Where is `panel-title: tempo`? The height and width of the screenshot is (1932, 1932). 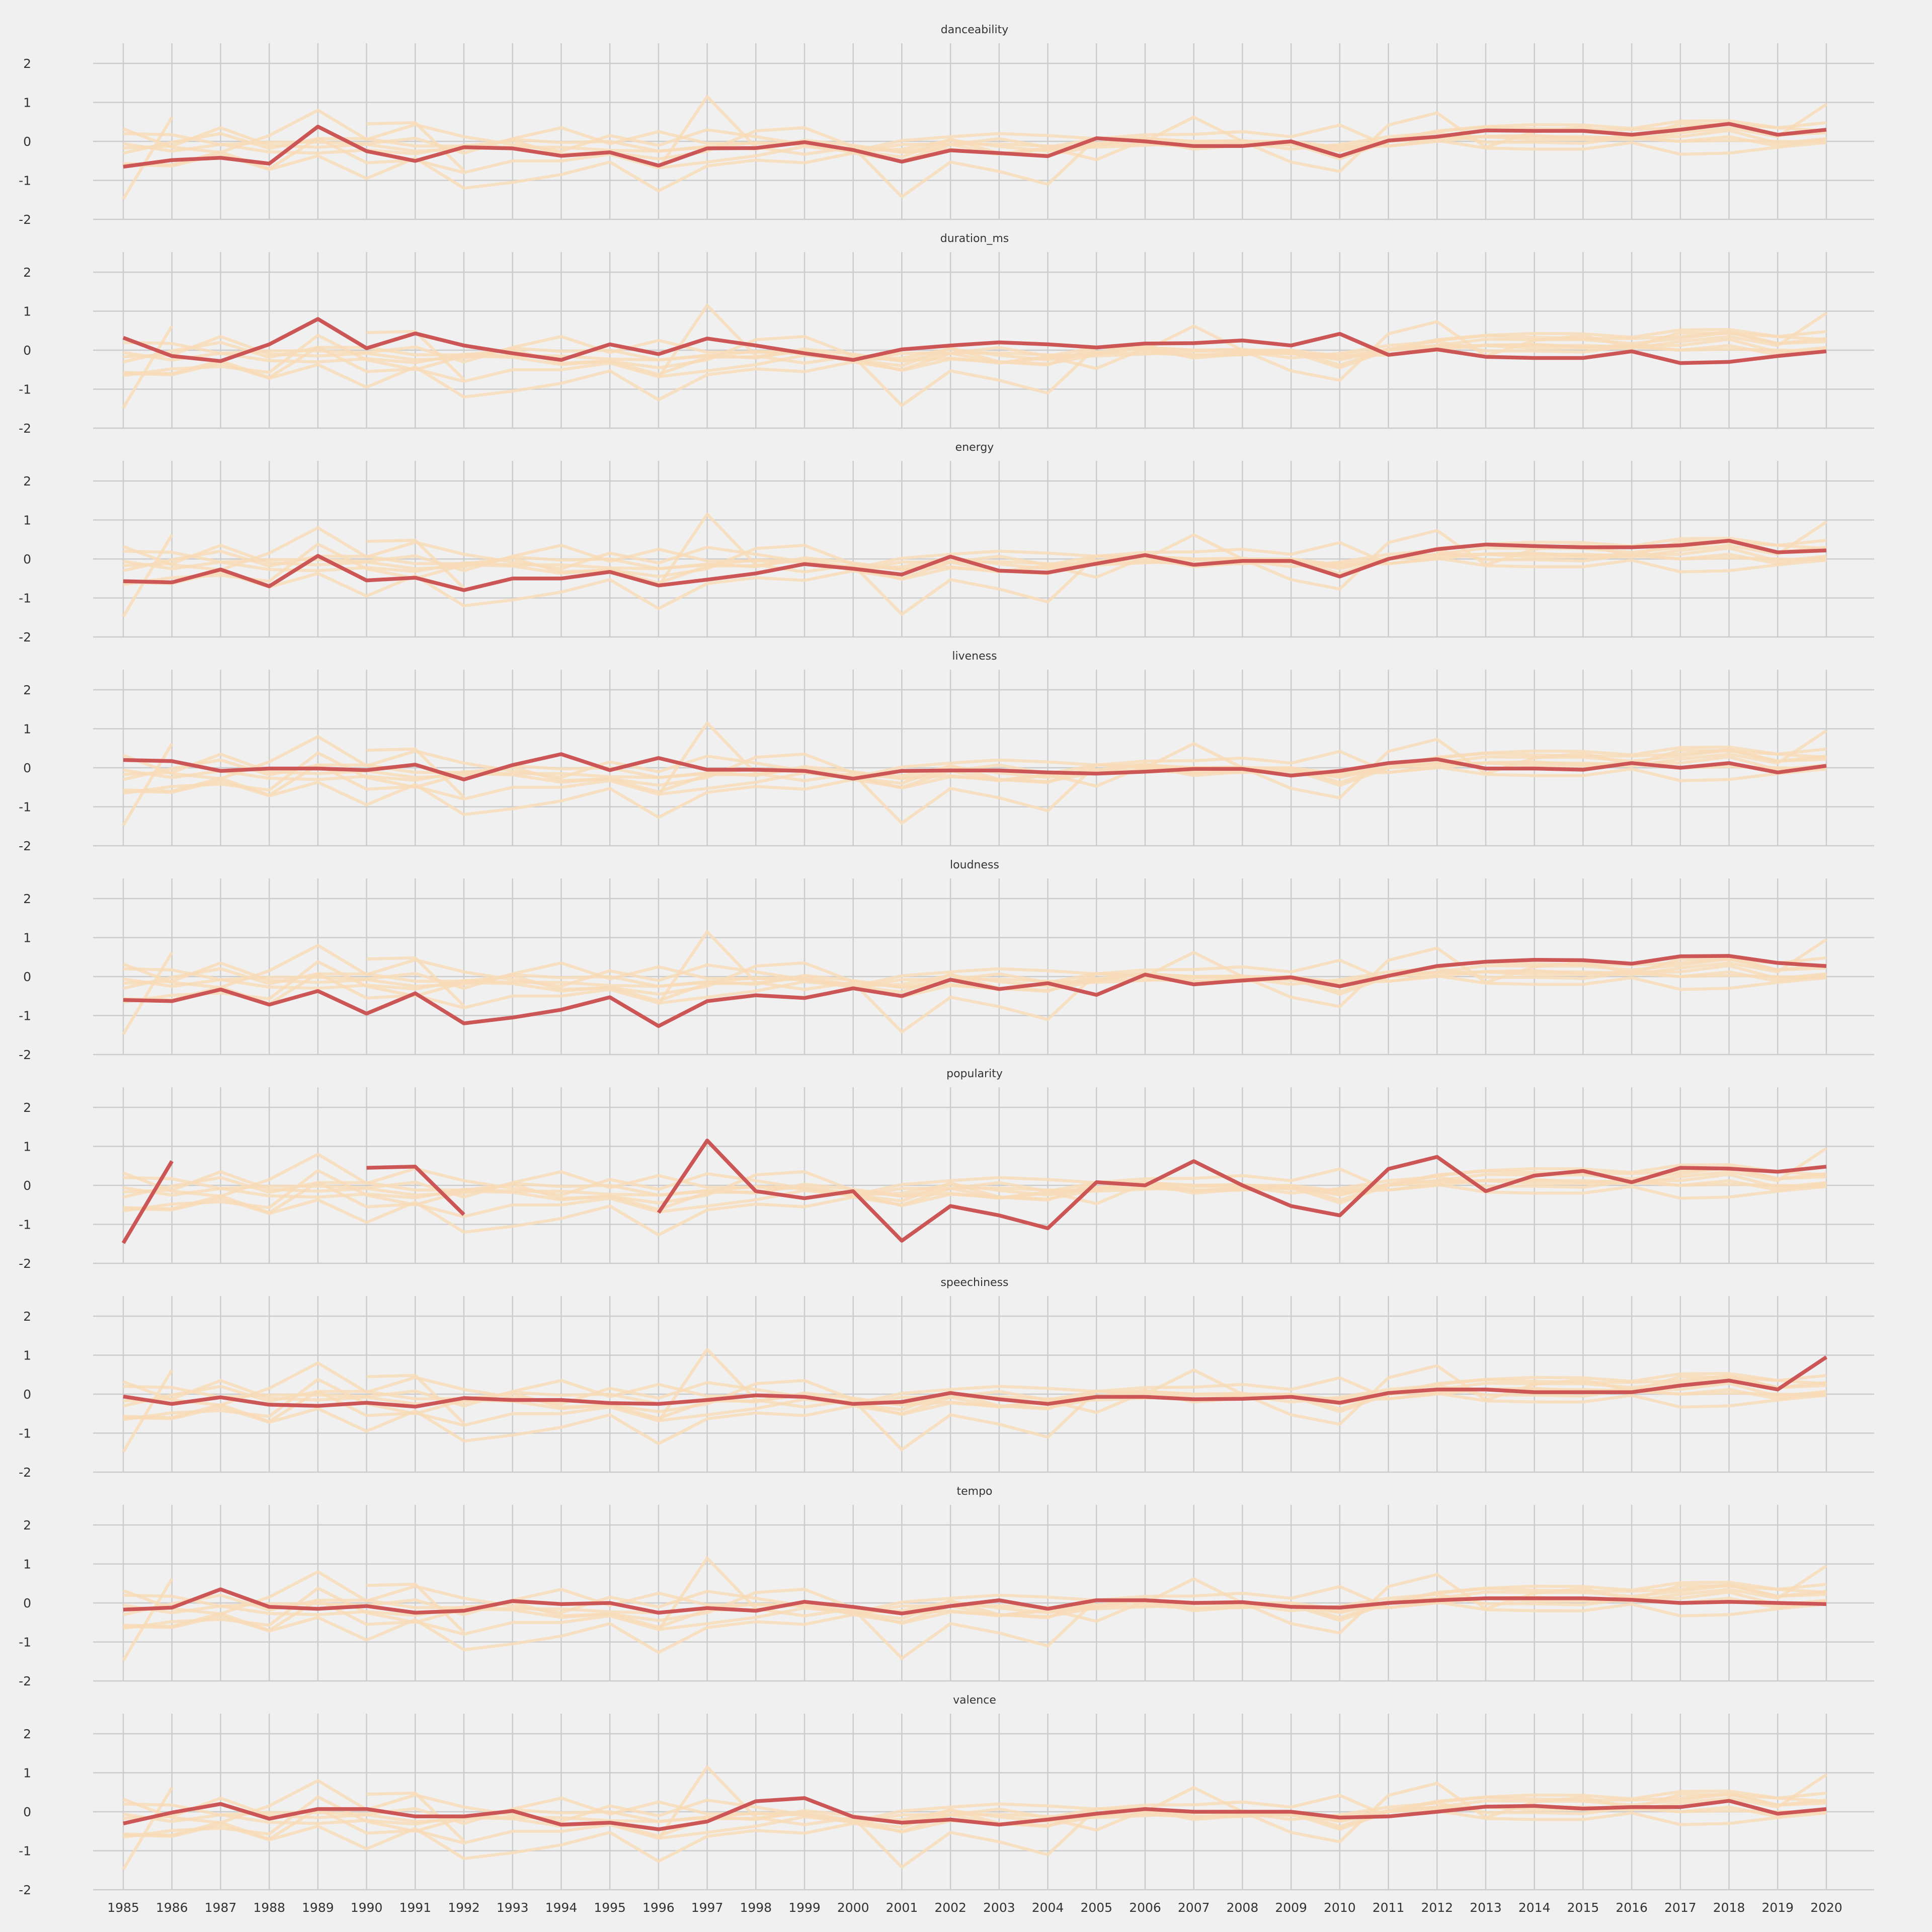
panel-title: tempo is located at coordinates (974, 1492).